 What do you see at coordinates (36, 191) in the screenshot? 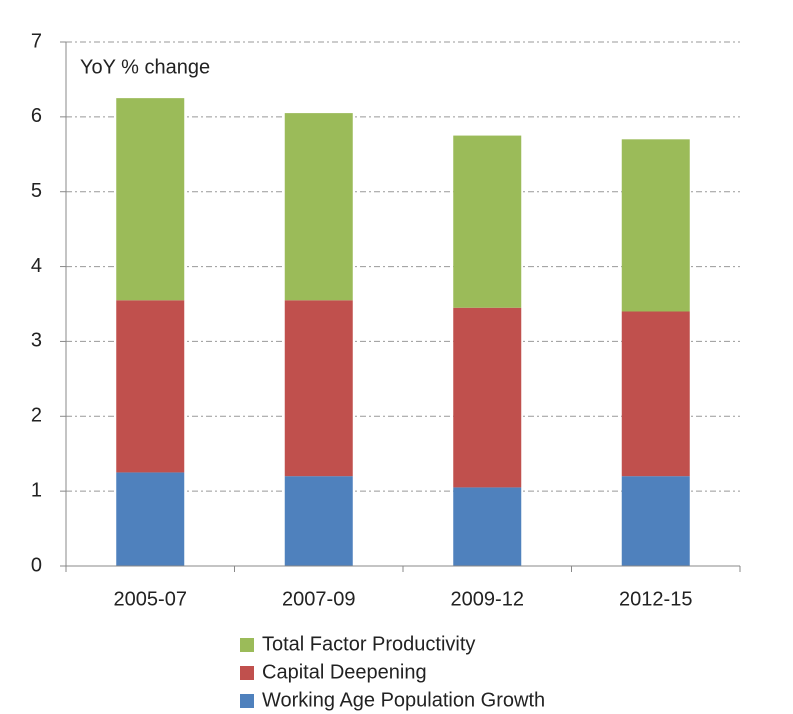
I see `y-tick-label: 5` at bounding box center [36, 191].